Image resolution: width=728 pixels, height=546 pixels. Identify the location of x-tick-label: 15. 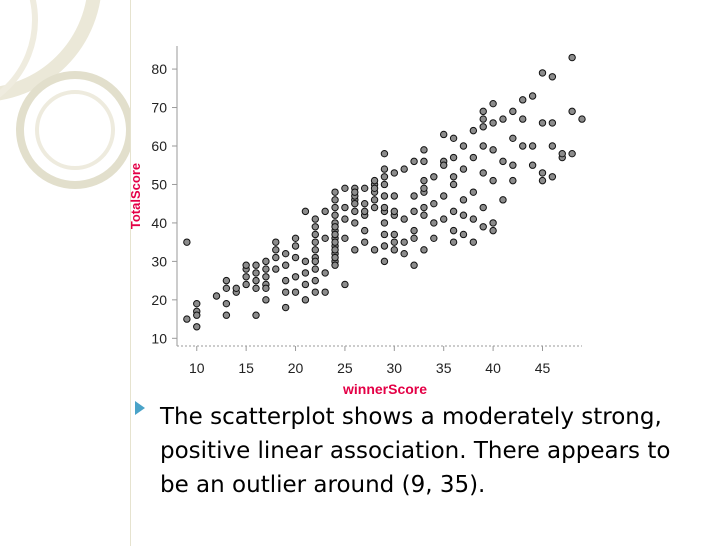
(246, 368).